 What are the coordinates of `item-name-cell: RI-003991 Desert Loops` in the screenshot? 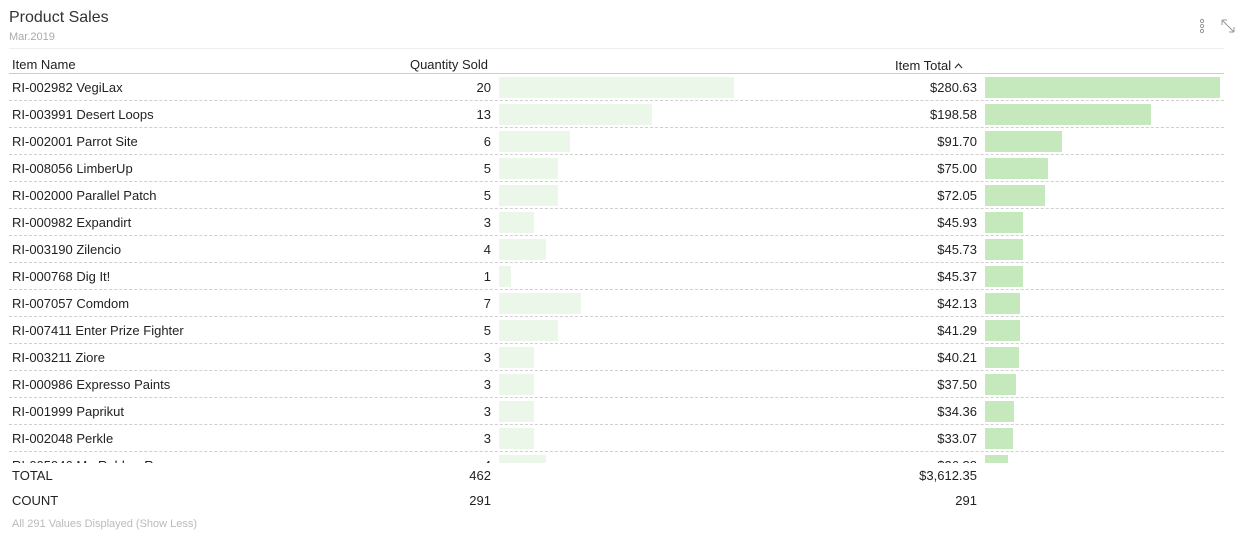 It's located at (83, 114).